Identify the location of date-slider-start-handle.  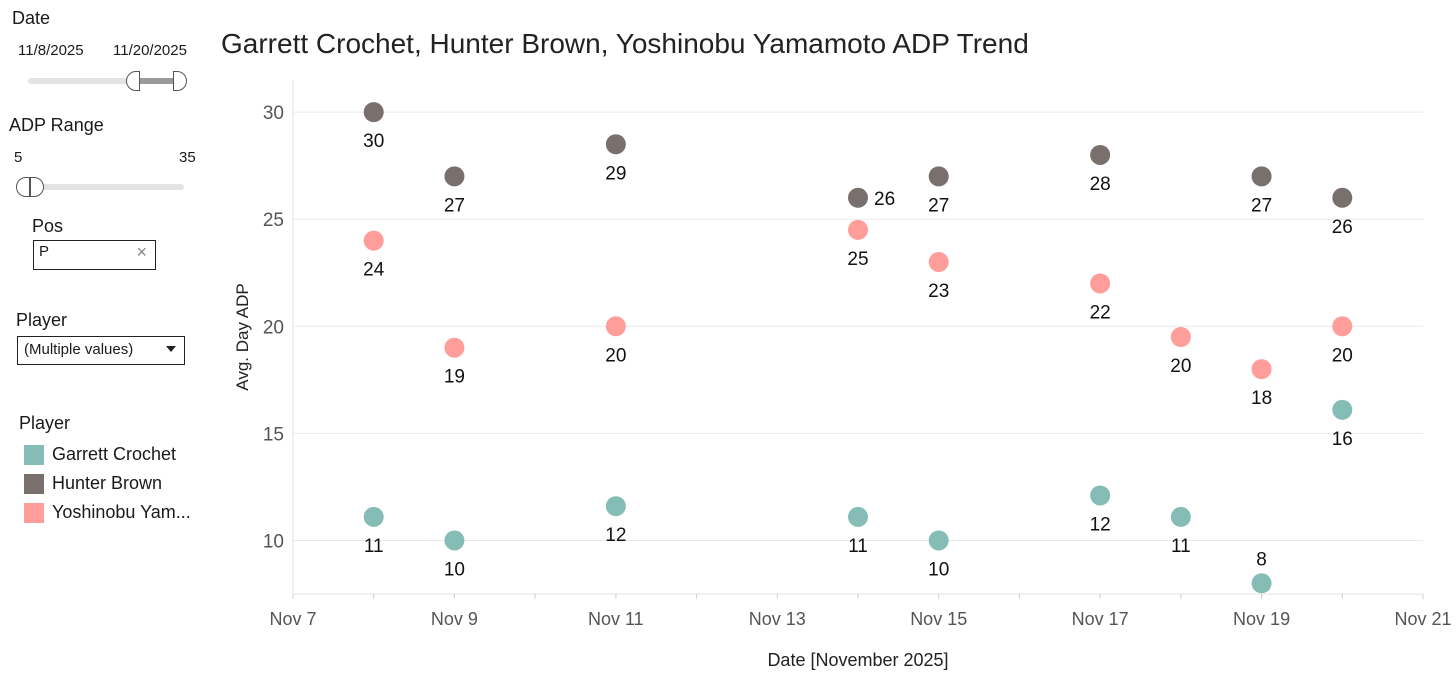
(133, 81).